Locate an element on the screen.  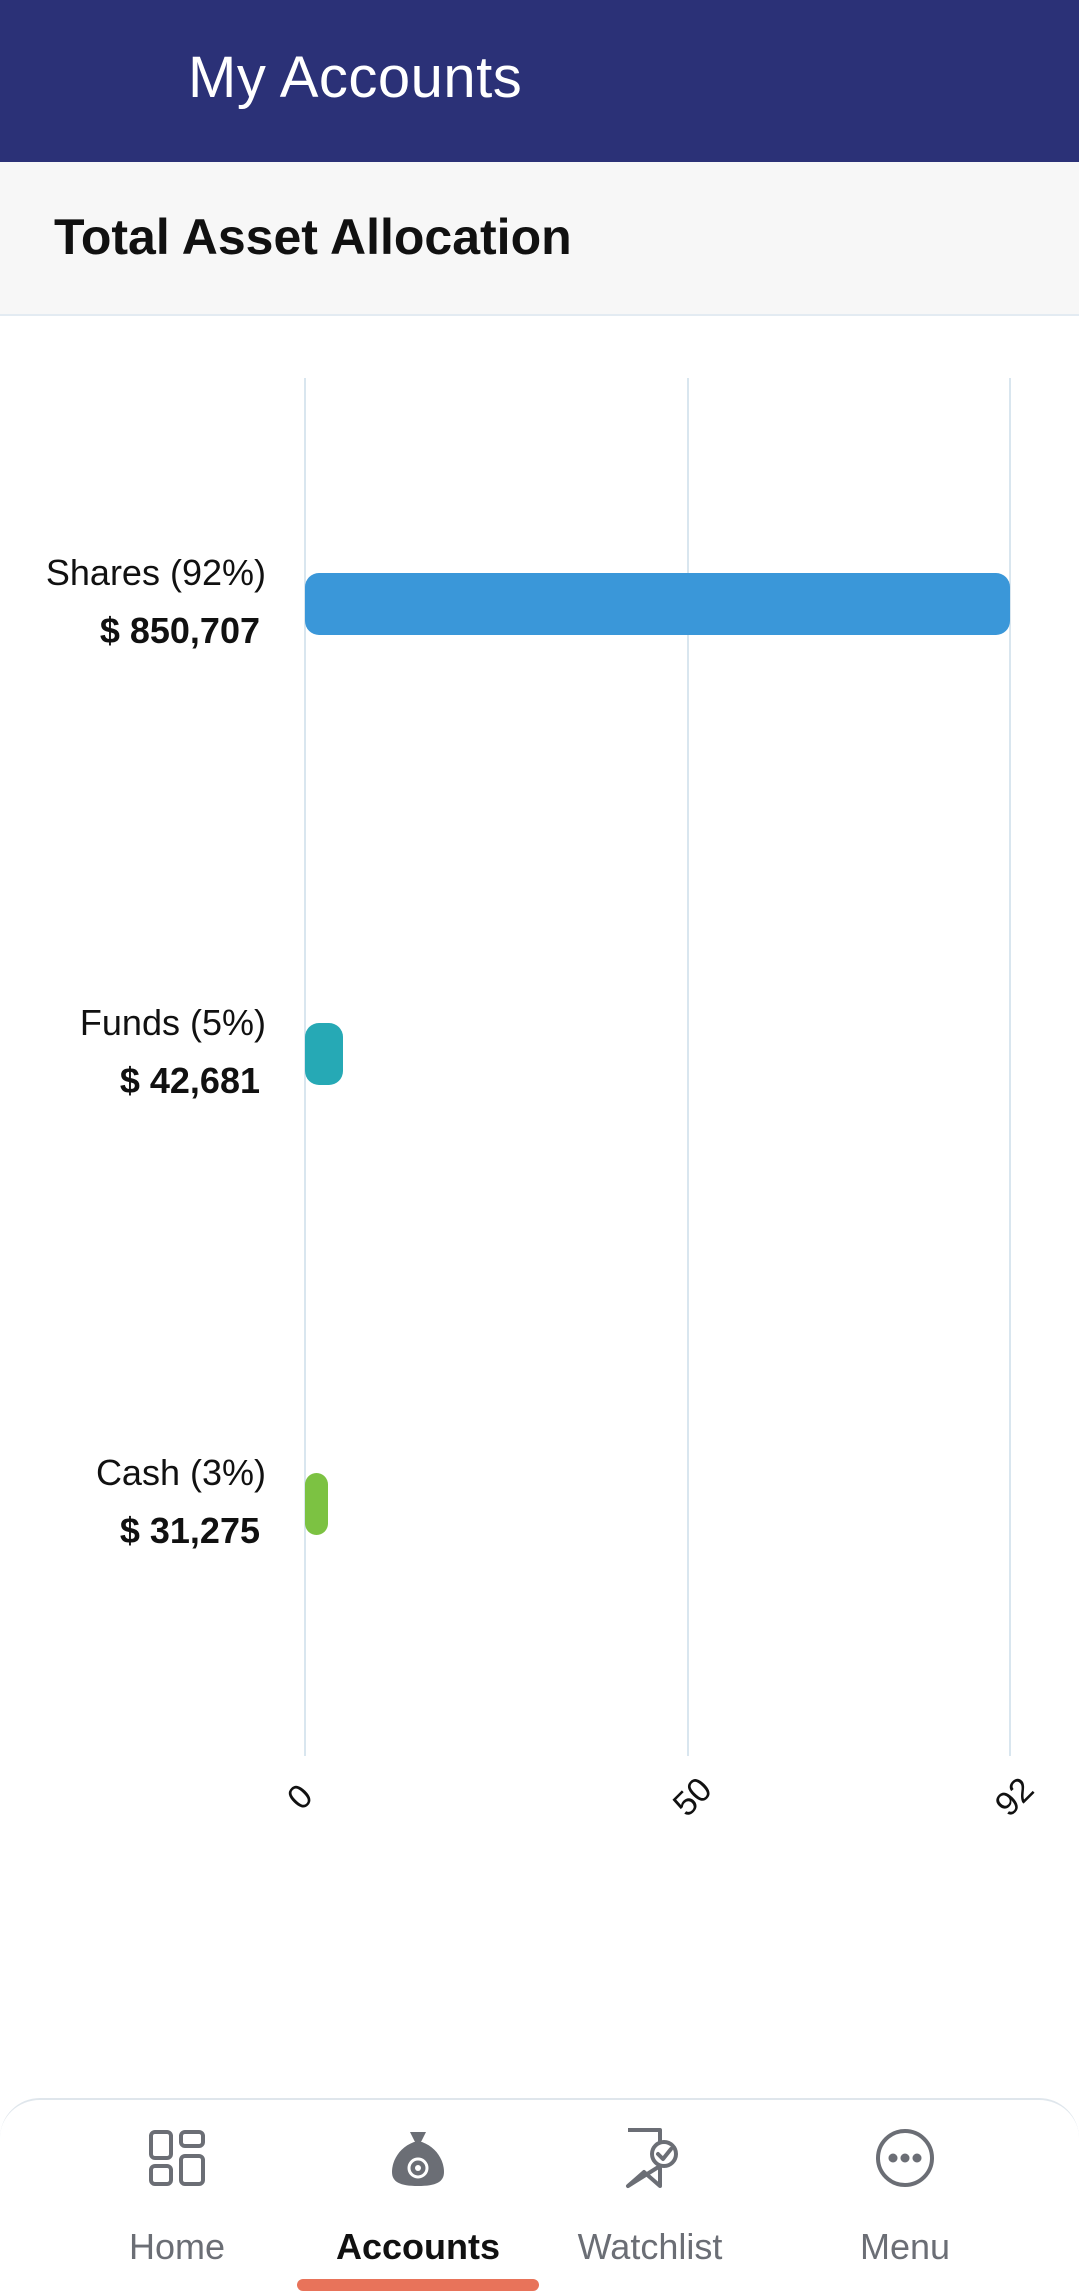
bar-funds is located at coordinates (324, 1054).